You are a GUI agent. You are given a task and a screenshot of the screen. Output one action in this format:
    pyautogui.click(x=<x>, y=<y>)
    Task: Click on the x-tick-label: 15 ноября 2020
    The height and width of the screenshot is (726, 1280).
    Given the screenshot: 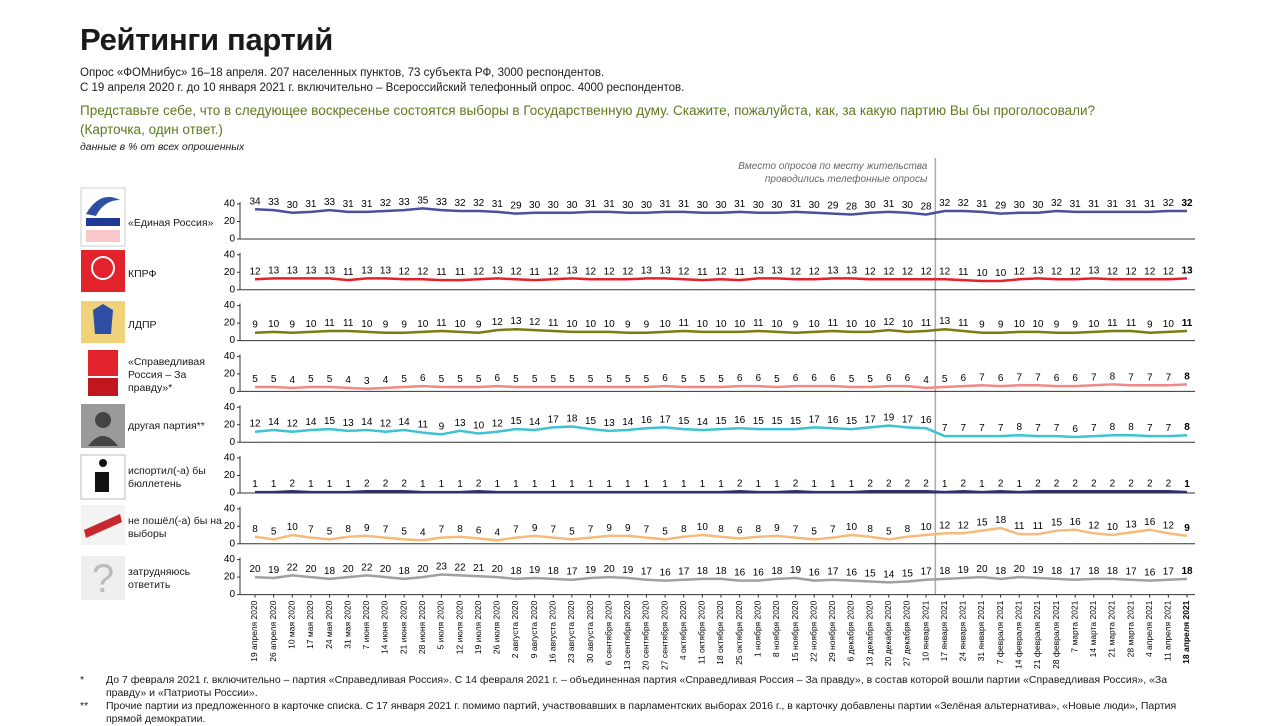 What is the action you would take?
    pyautogui.click(x=795, y=630)
    